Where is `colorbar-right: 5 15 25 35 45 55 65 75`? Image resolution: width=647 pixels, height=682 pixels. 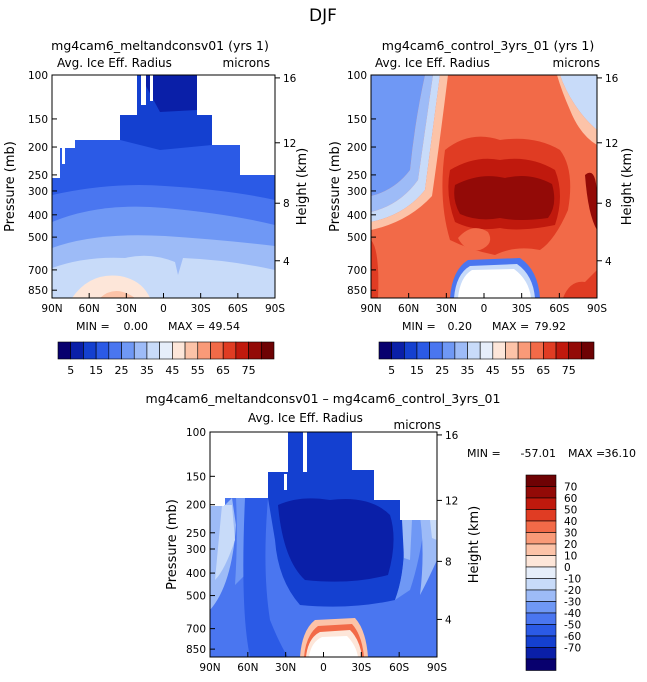 colorbar-right: 5 15 25 35 45 55 65 75 is located at coordinates (486, 359).